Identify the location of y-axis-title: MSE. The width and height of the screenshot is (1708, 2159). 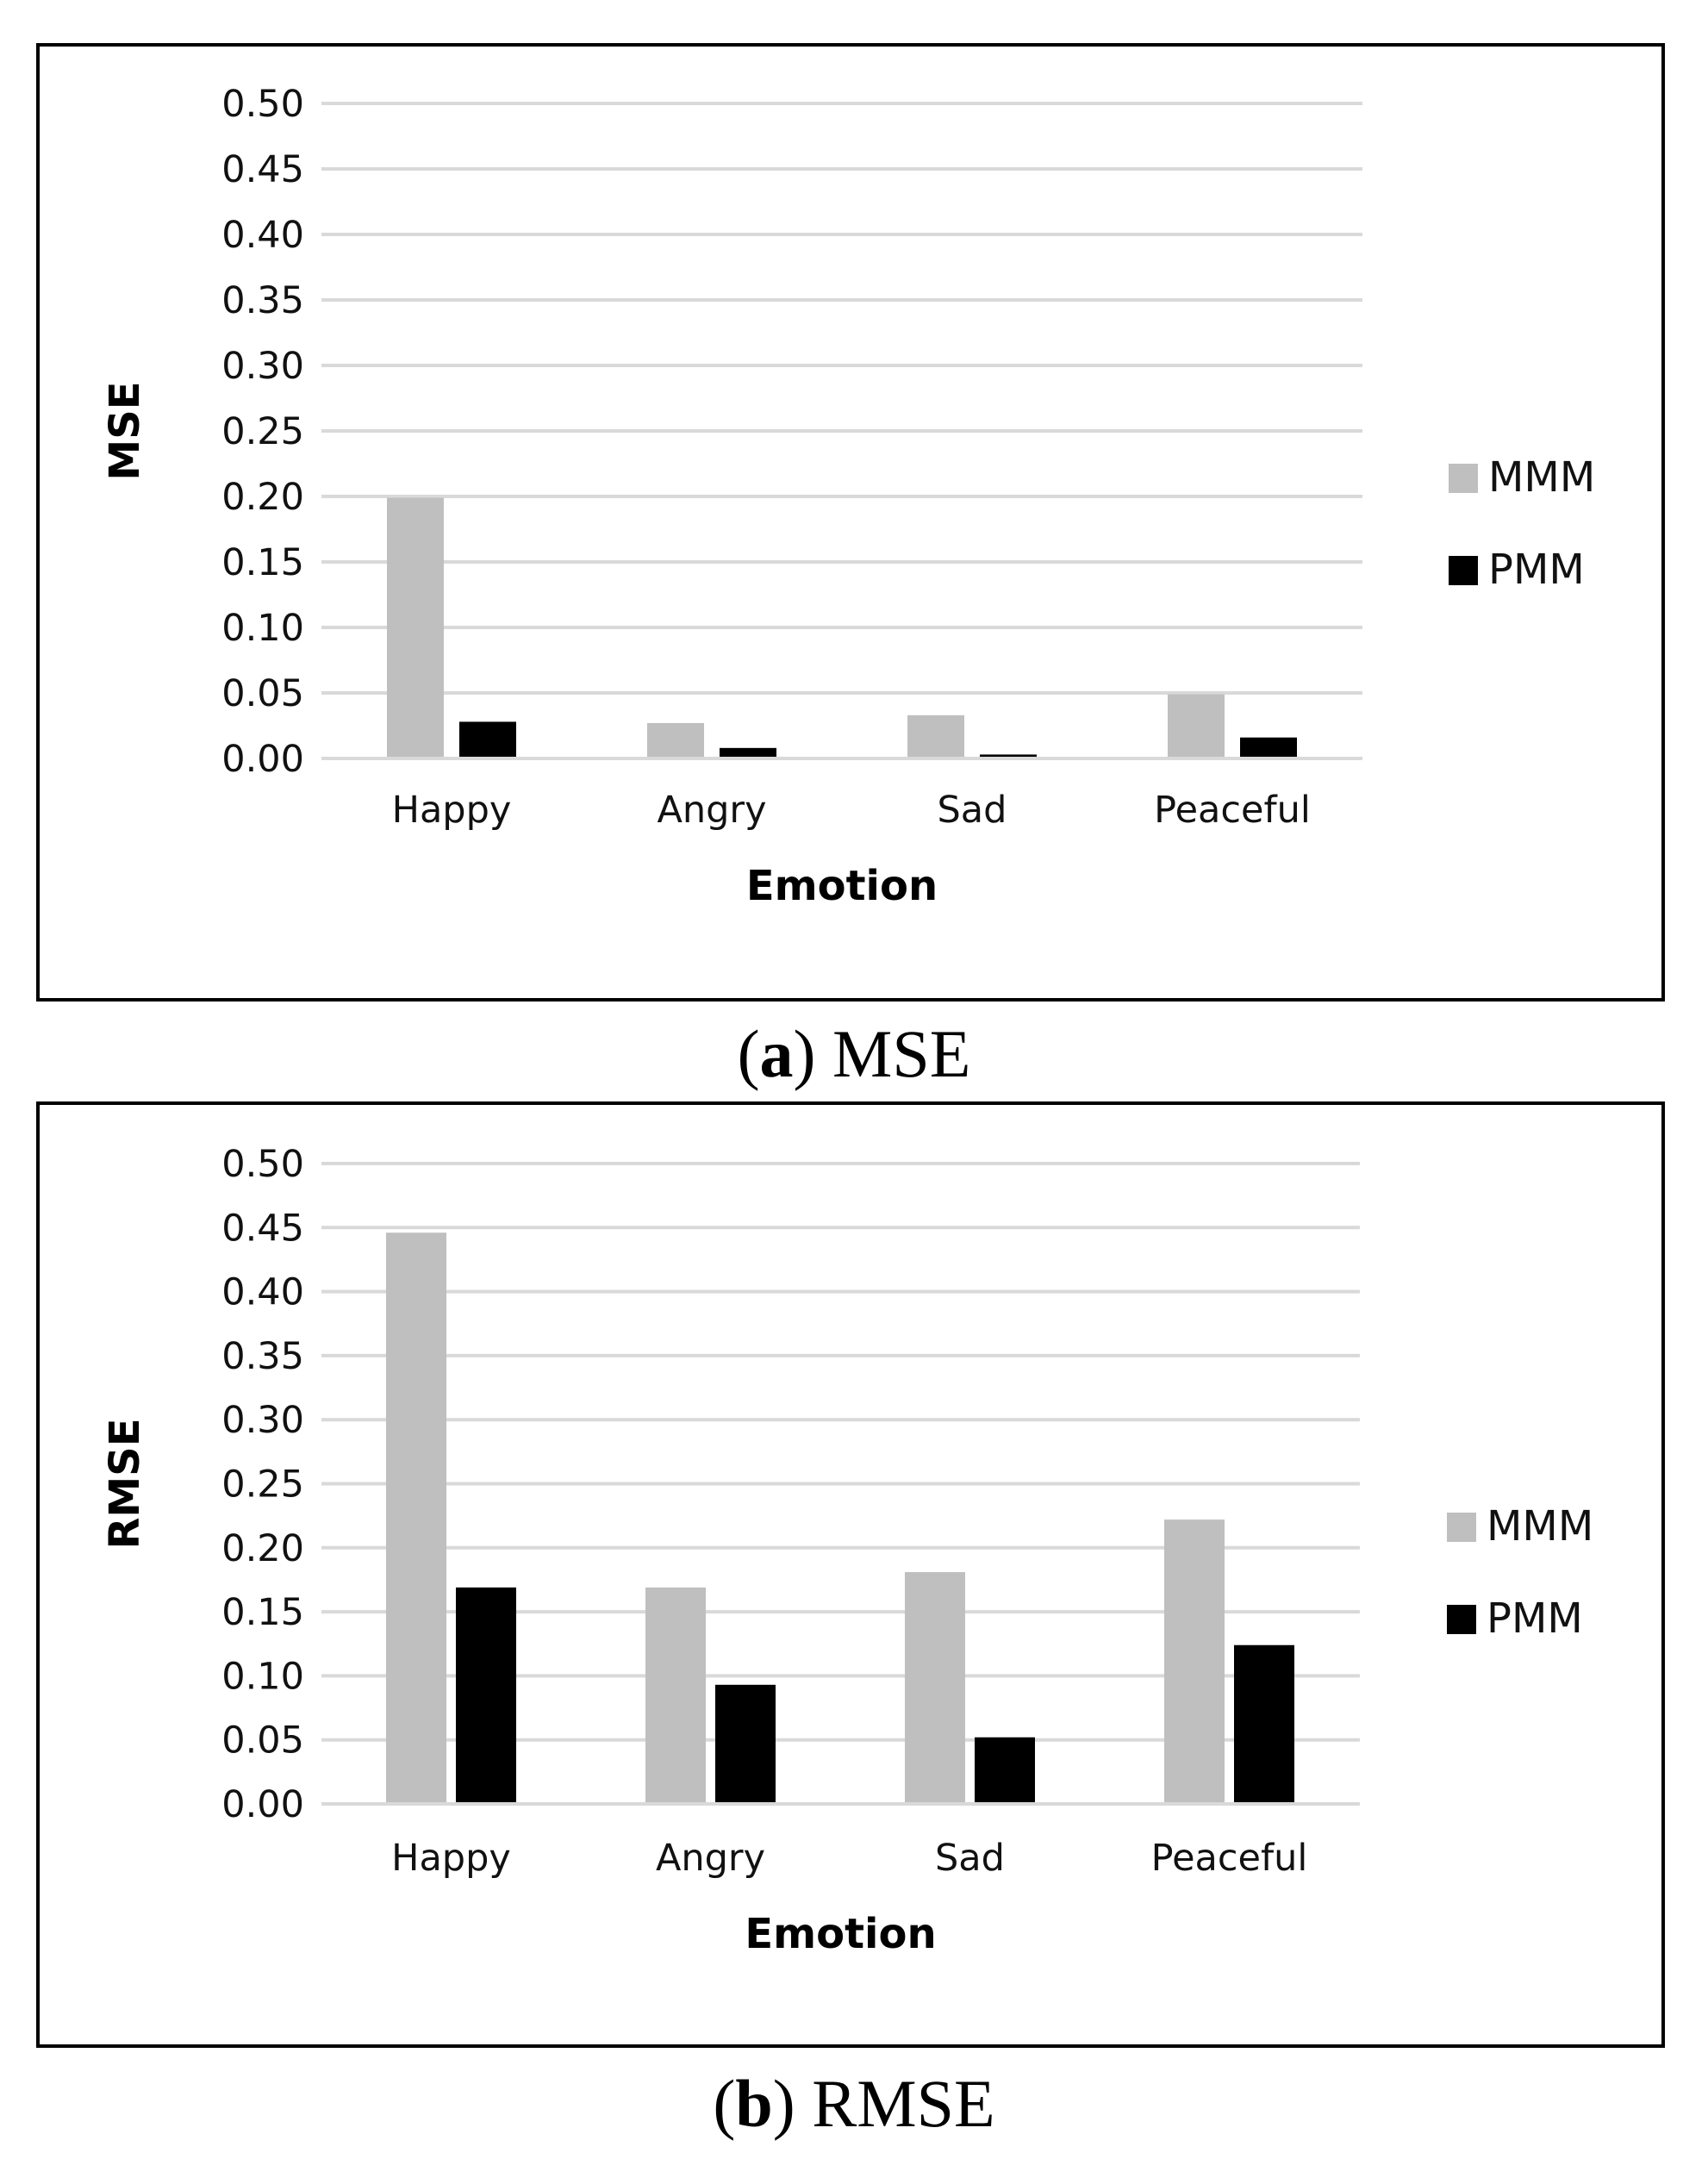
(125, 431).